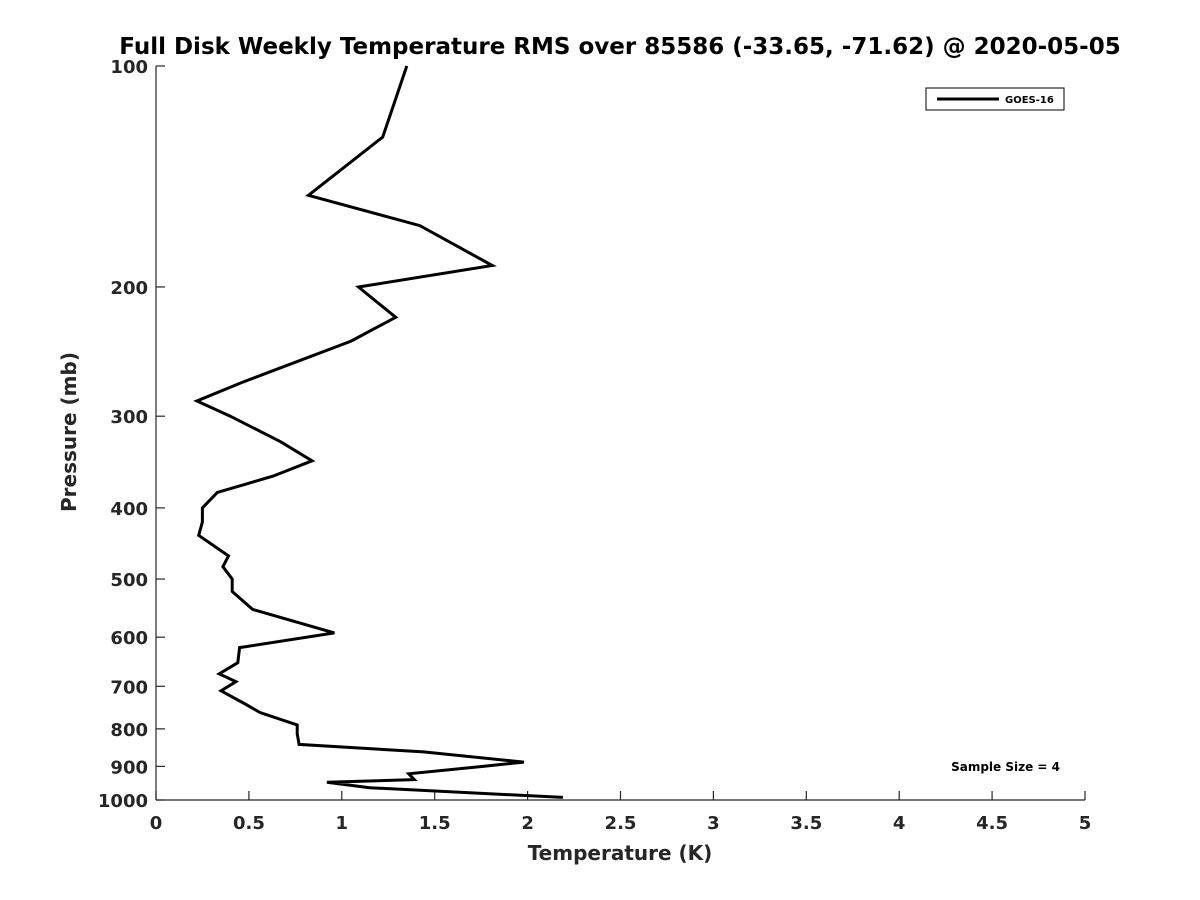 The width and height of the screenshot is (1200, 900). What do you see at coordinates (806, 823) in the screenshot?
I see `x-tick-label: 3.5` at bounding box center [806, 823].